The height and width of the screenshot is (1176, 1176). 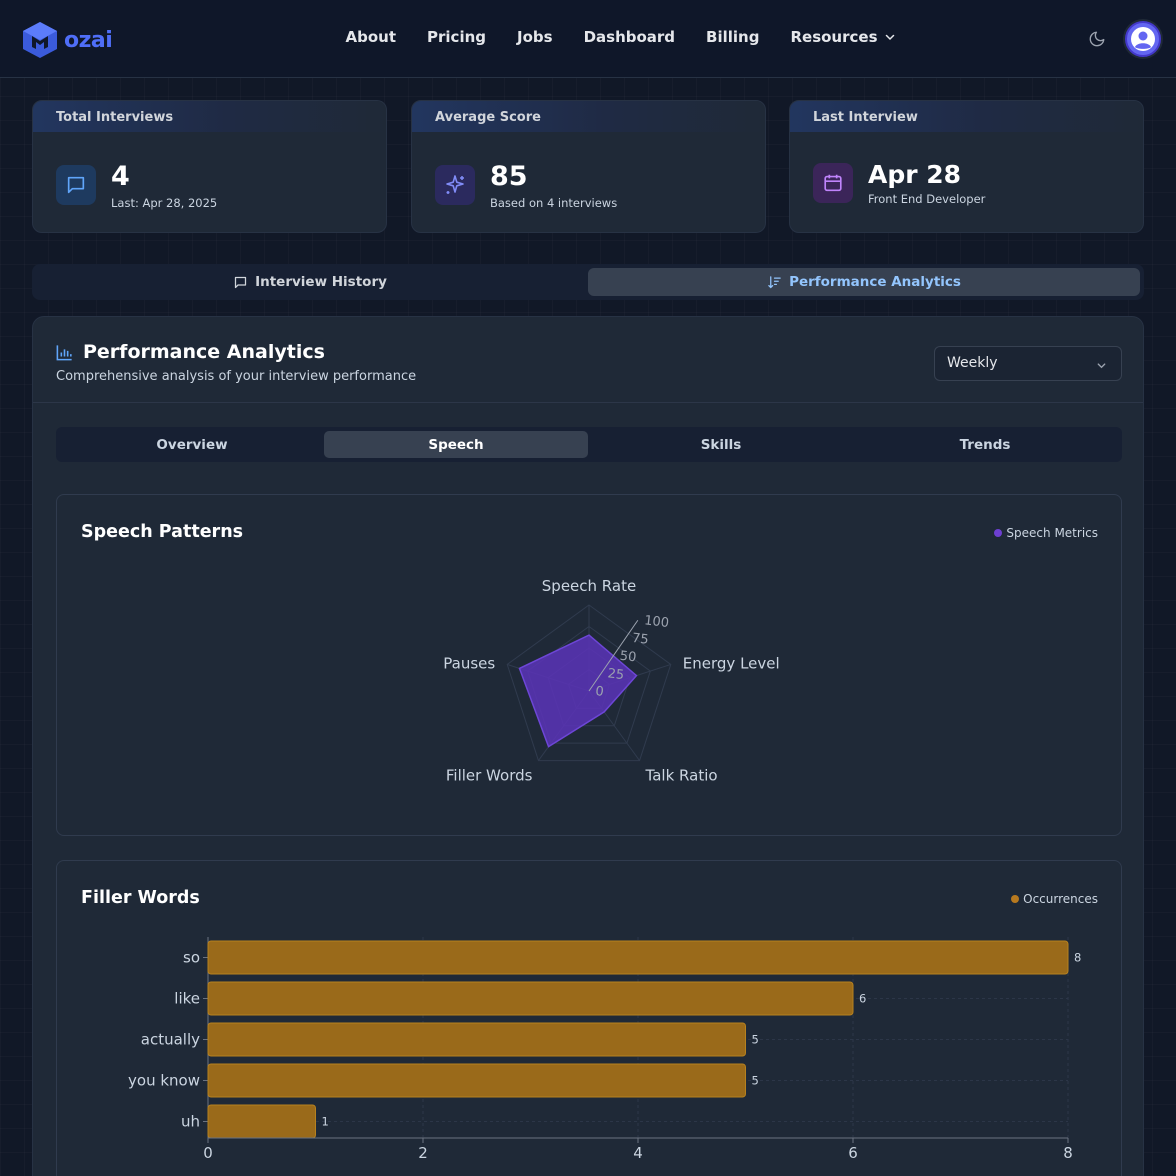 I want to click on radar-grid-ring, so click(x=589, y=683).